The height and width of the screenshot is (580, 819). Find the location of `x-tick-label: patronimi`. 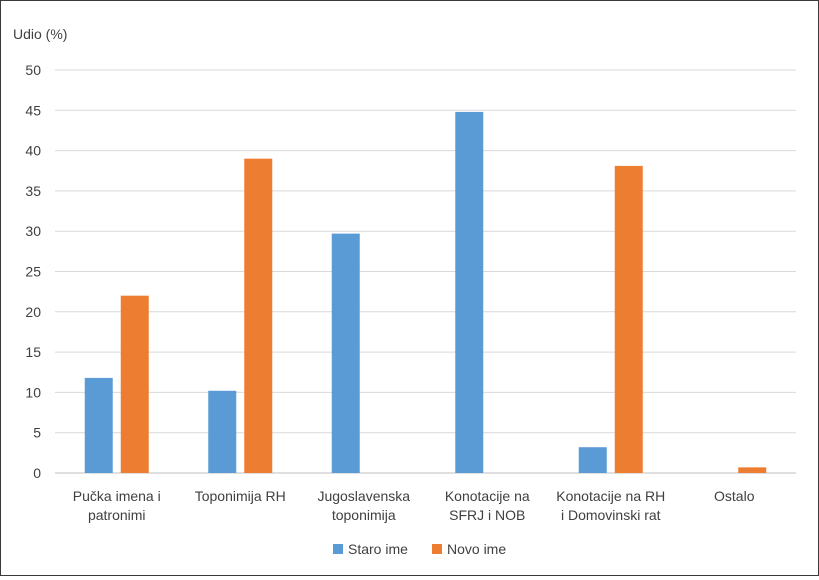

x-tick-label: patronimi is located at coordinates (117, 515).